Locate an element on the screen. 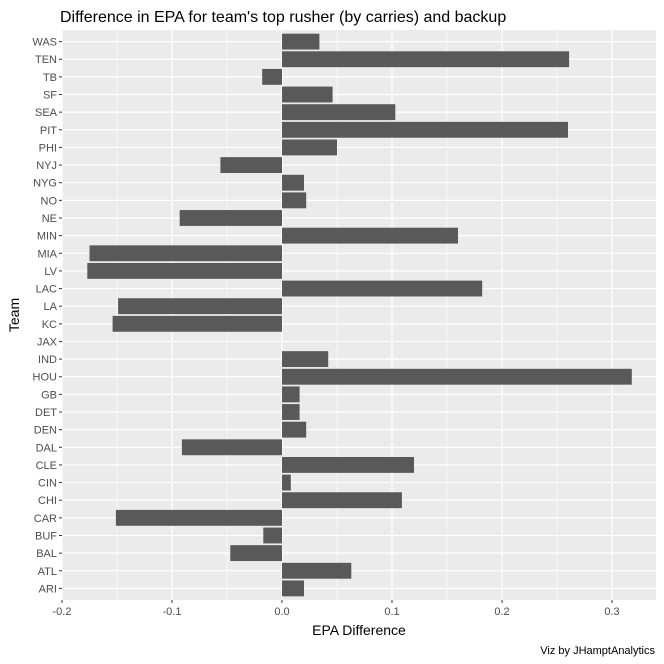  bar-cle is located at coordinates (348, 464).